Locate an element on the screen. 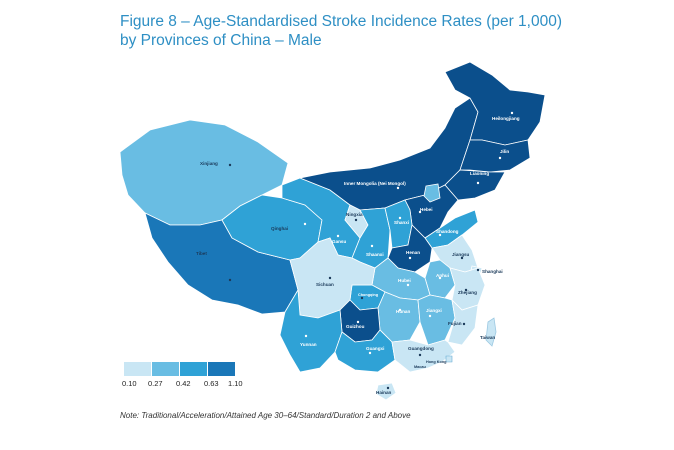 The width and height of the screenshot is (674, 450). label-guizhou: Guizhou is located at coordinates (355, 326).